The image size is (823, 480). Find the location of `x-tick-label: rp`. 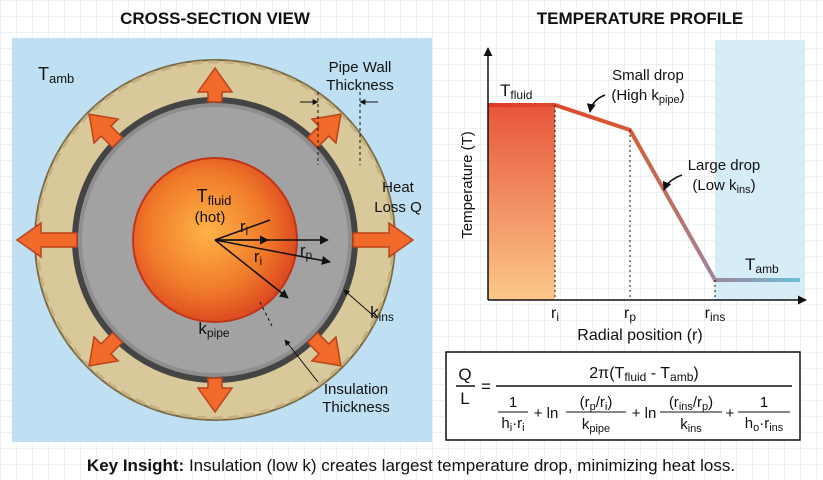

x-tick-label: rp is located at coordinates (630, 314).